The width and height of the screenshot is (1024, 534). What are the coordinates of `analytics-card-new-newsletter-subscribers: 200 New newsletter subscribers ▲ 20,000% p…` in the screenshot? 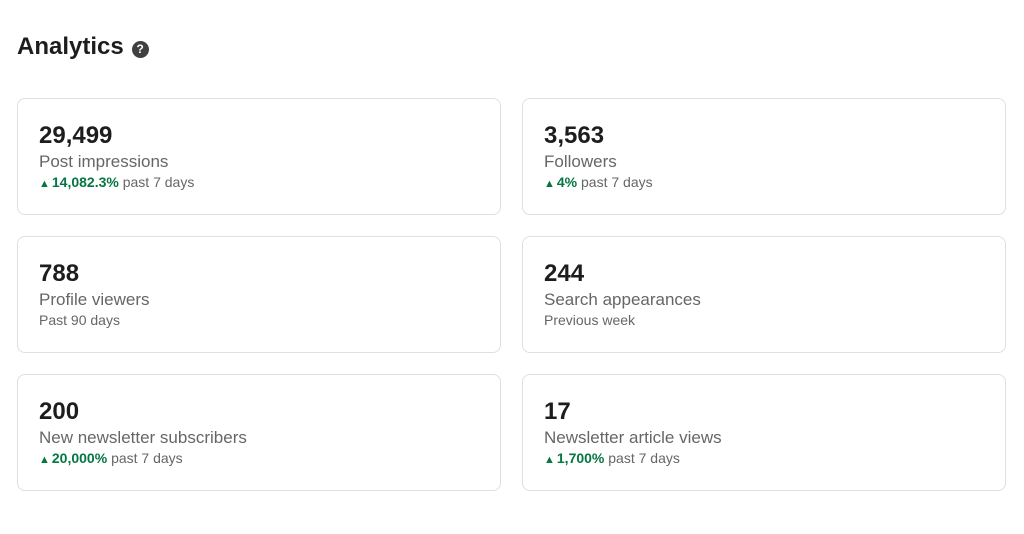 It's located at (259, 432).